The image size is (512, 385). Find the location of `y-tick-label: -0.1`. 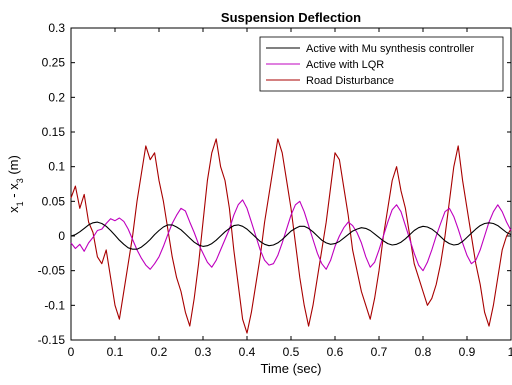

y-tick-label: -0.1 is located at coordinates (54, 305).